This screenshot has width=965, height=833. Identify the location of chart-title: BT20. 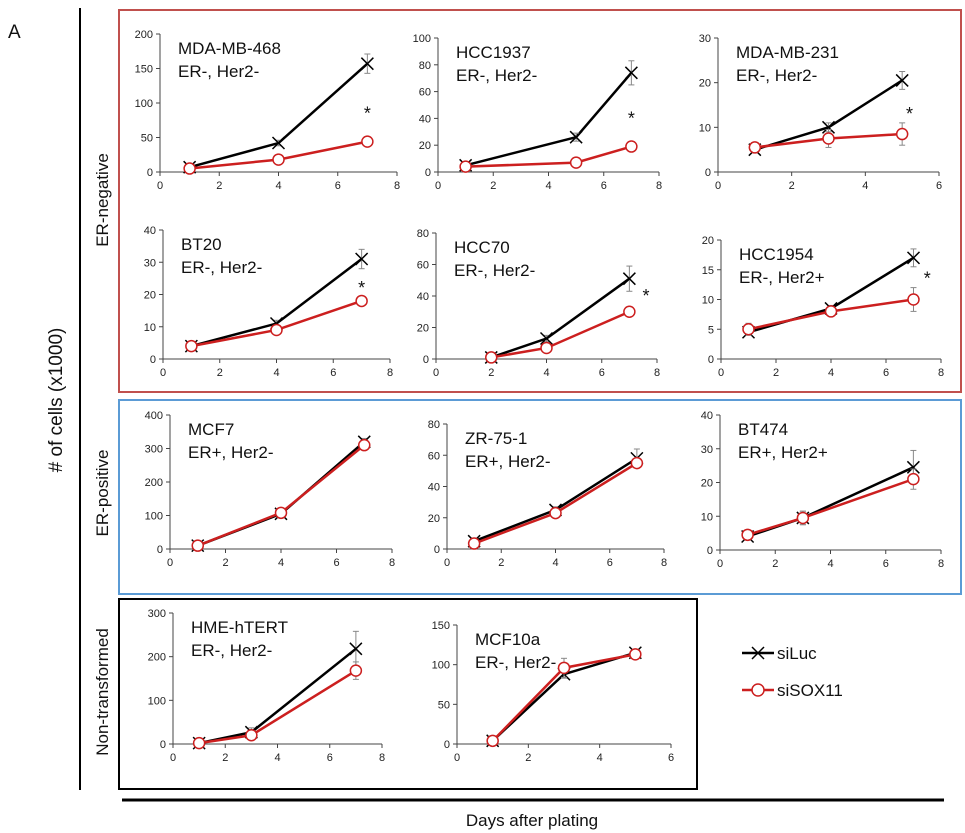
(201, 244).